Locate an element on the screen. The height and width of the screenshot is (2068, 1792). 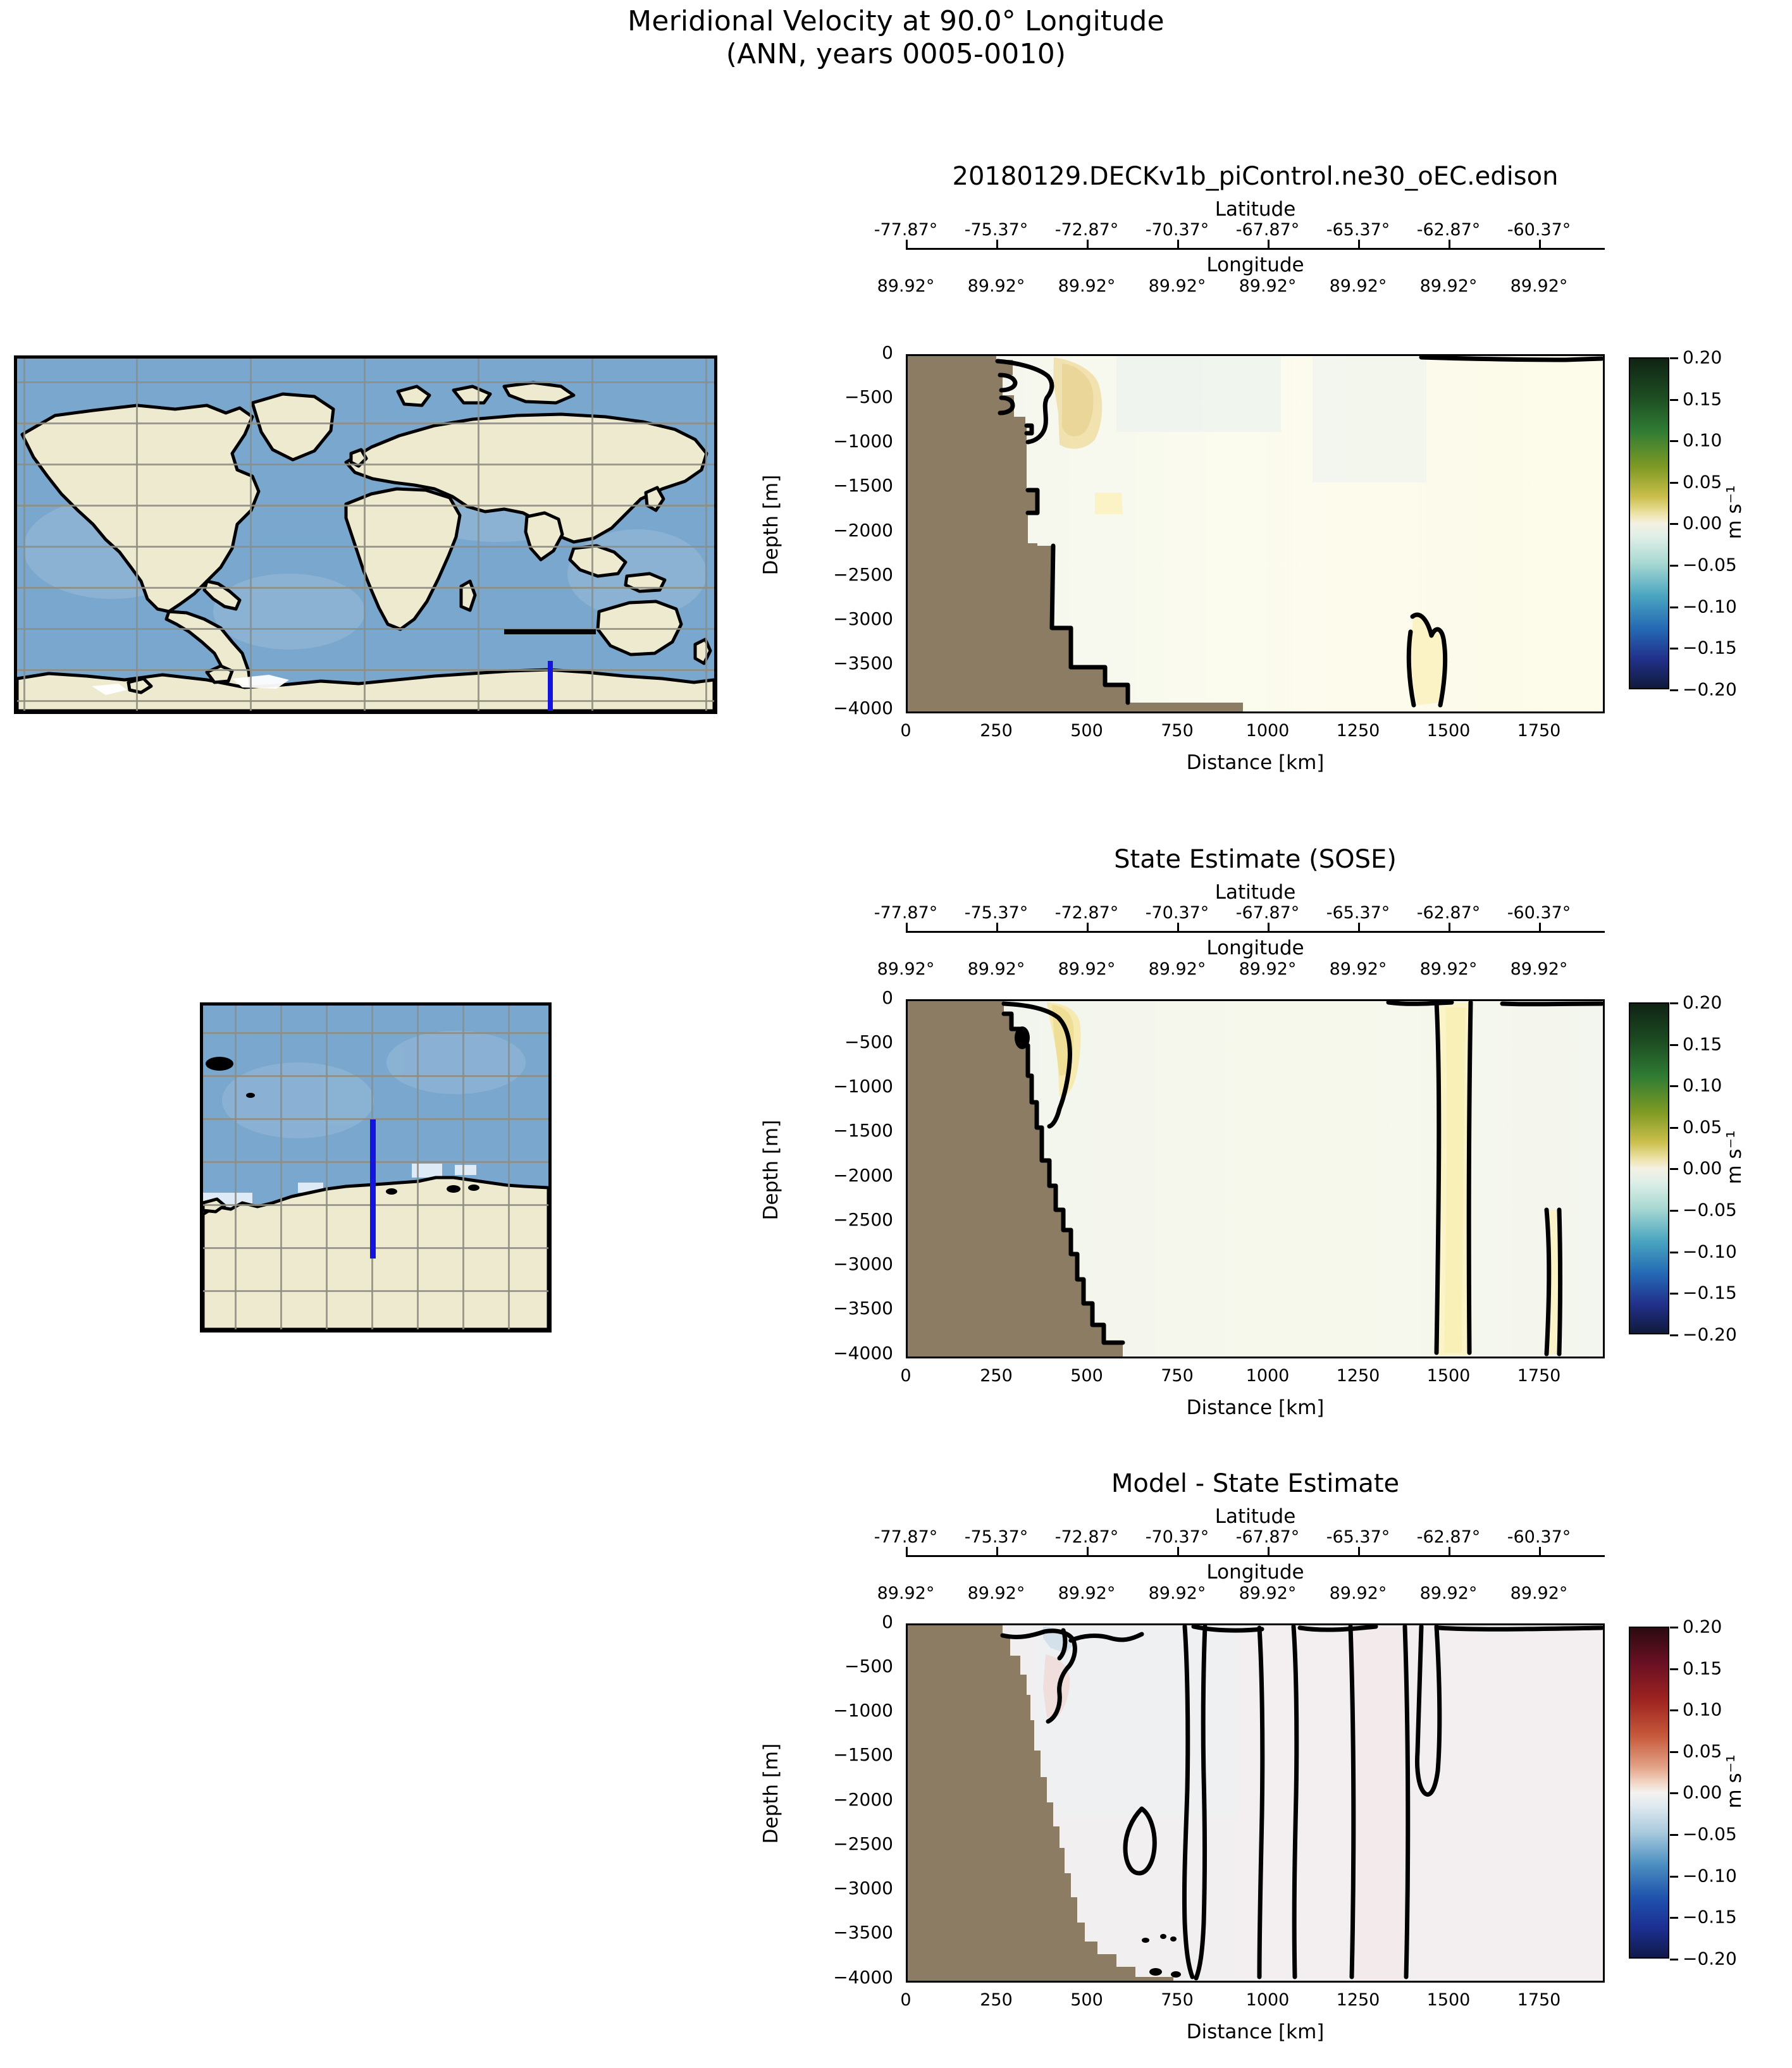
suptitle-line-2: (ANN, years 0005-0010) is located at coordinates (896, 53).